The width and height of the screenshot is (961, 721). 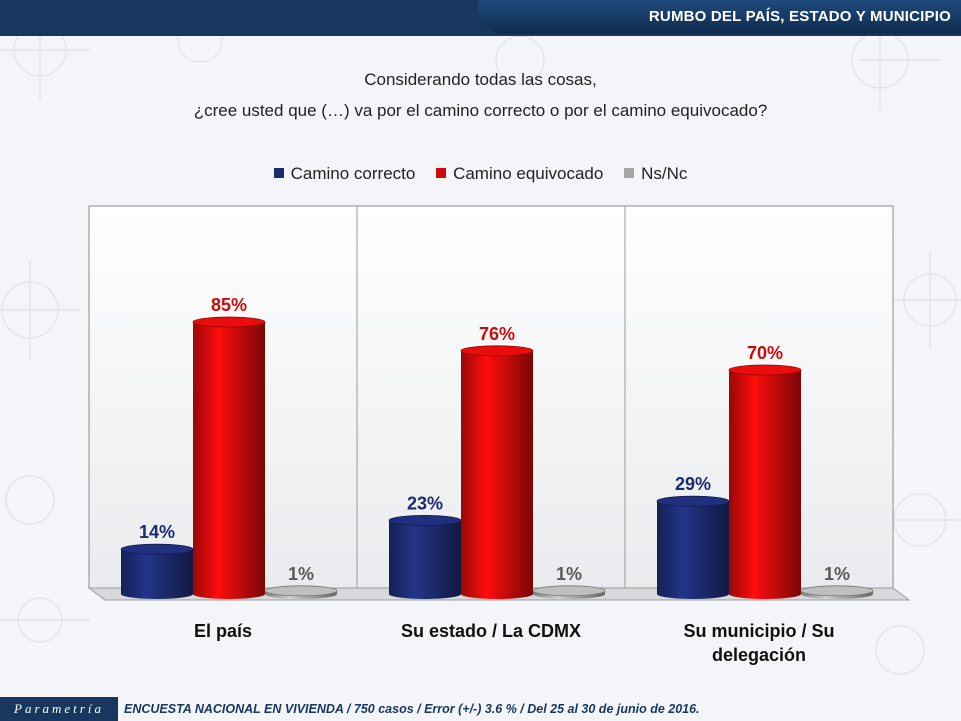 I want to click on legend-item-nsnc: Ns/Nc, so click(x=655, y=174).